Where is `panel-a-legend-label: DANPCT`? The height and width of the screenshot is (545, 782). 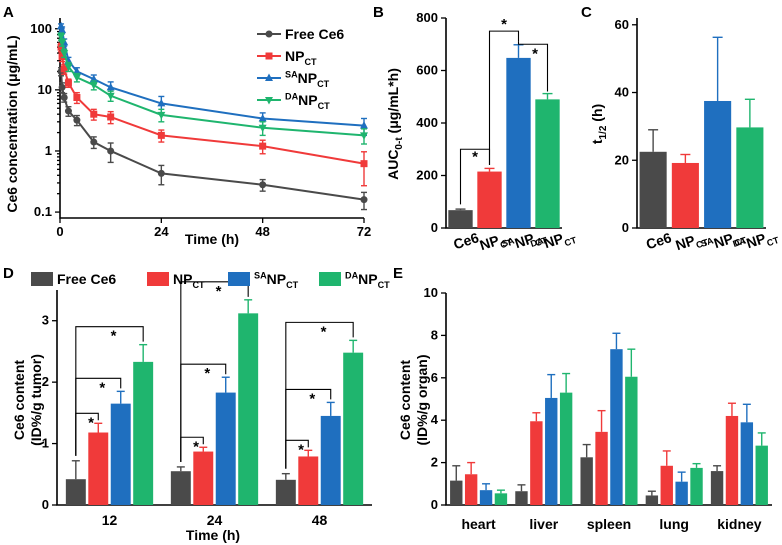 panel-a-legend-label: DANPCT is located at coordinates (307, 101).